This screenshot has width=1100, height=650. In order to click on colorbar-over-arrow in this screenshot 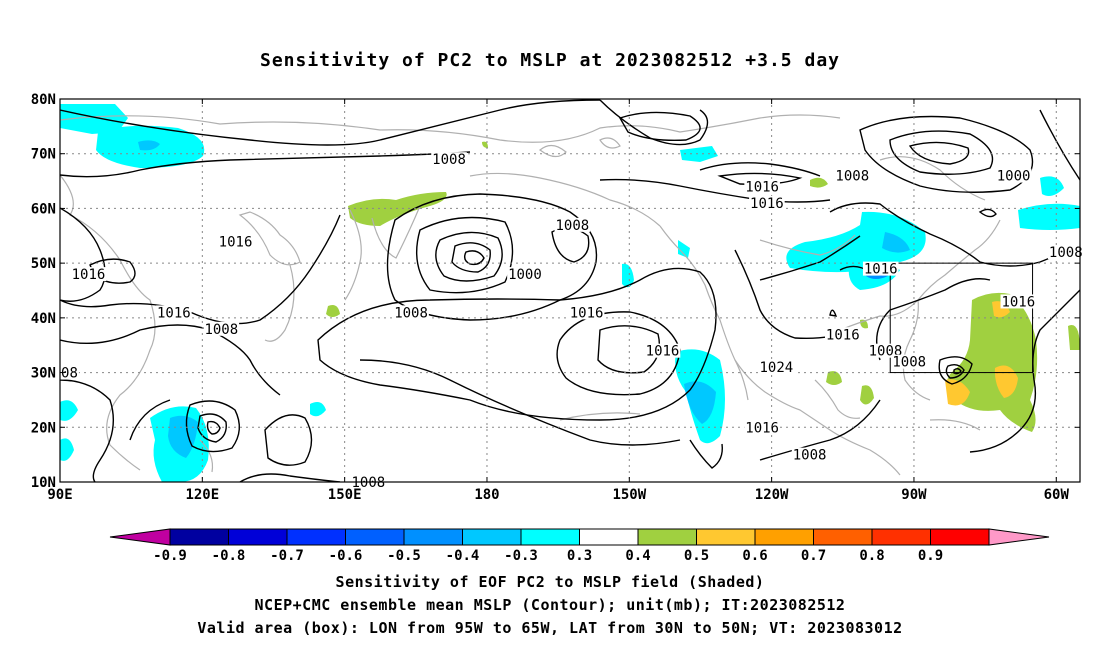, I will do `click(1019, 537)`.